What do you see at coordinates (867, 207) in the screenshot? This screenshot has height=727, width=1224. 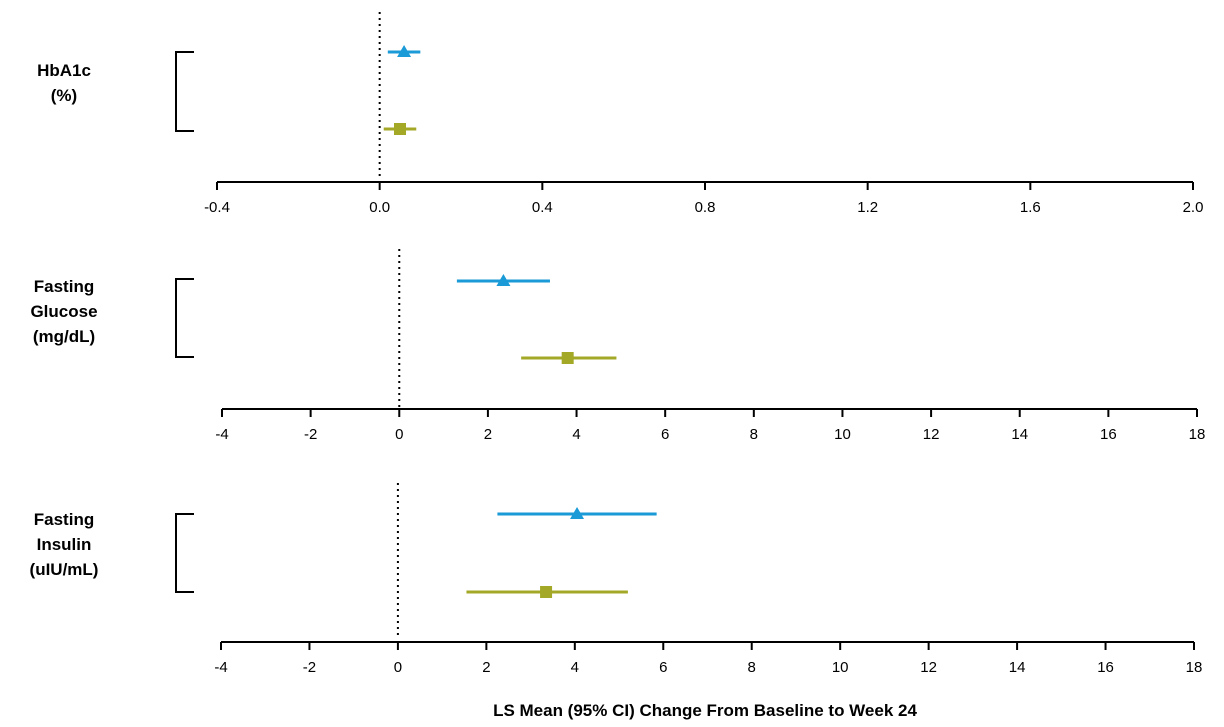 I see `x-tick-label: 1.2` at bounding box center [867, 207].